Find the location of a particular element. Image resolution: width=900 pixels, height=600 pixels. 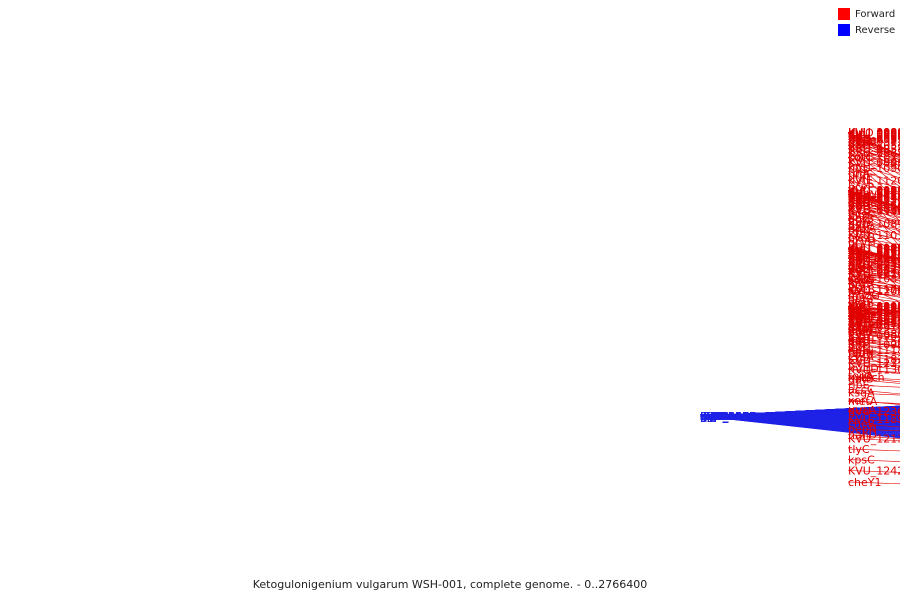

gene-label: cxp is located at coordinates (710, 416).